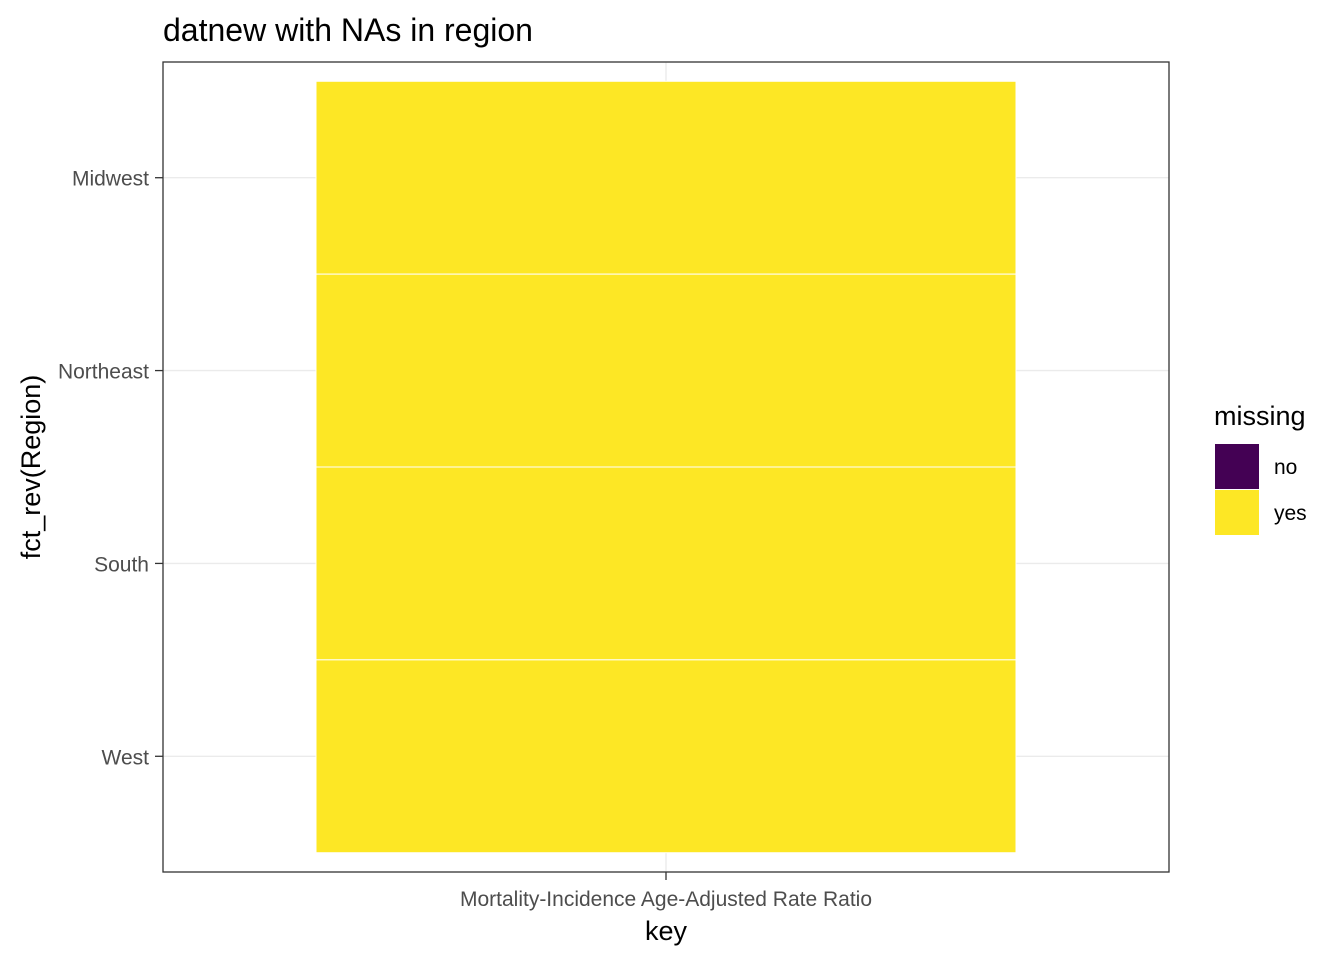  Describe the element at coordinates (1260, 416) in the screenshot. I see `legend-title: missing` at that location.